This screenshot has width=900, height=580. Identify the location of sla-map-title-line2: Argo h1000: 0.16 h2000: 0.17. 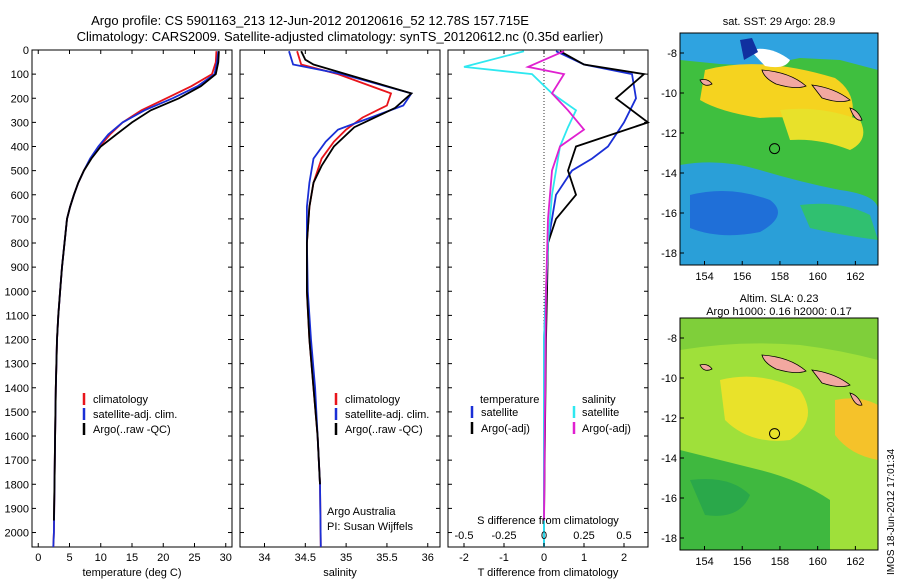
(779, 312).